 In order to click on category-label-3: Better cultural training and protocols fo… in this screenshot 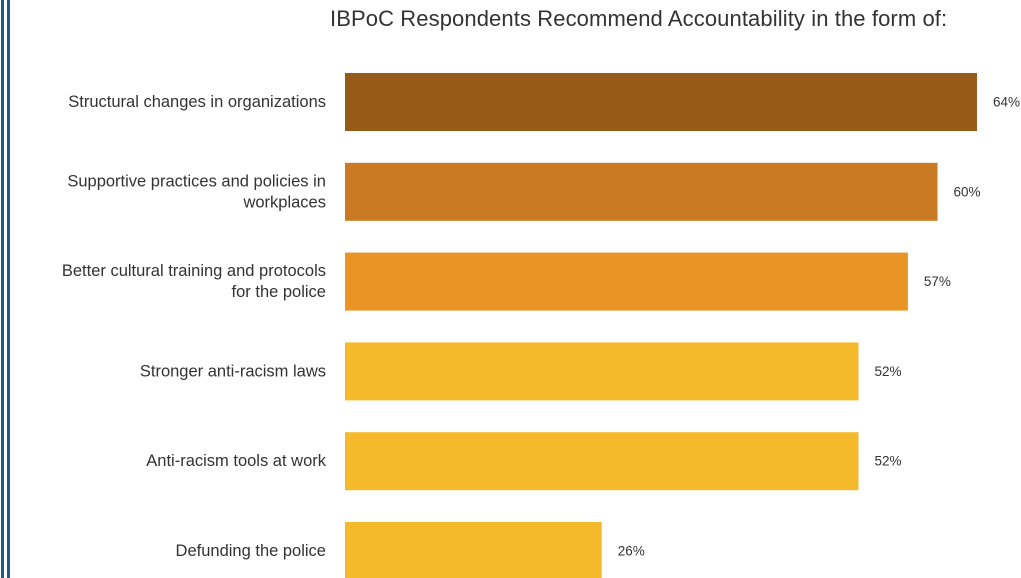, I will do `click(194, 281)`.